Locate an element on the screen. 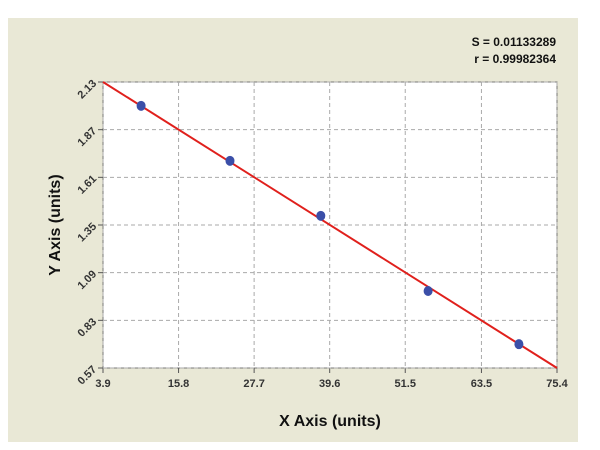 The image size is (600, 450). x-tick-label: 27.7 is located at coordinates (253, 384).